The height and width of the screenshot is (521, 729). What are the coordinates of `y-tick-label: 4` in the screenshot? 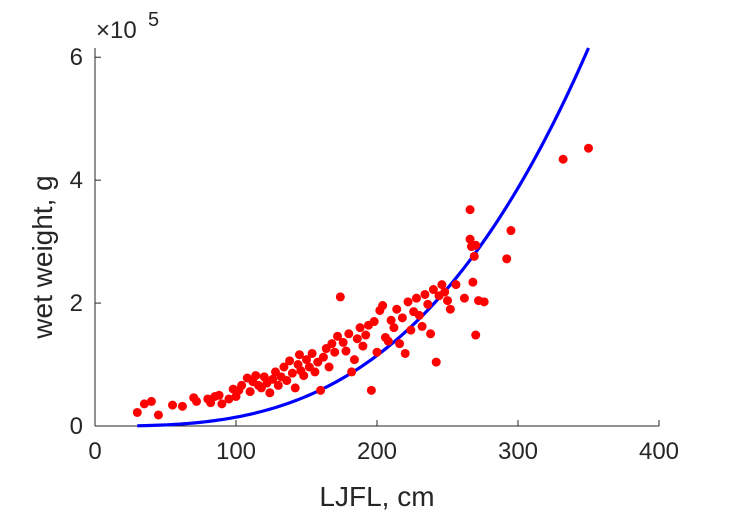 It's located at (76, 180).